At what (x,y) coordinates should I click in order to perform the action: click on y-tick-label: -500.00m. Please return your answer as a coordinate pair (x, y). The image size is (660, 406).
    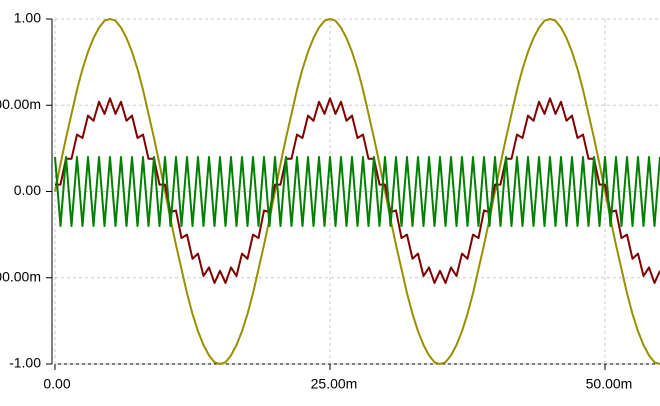
    Looking at the image, I should click on (20, 276).